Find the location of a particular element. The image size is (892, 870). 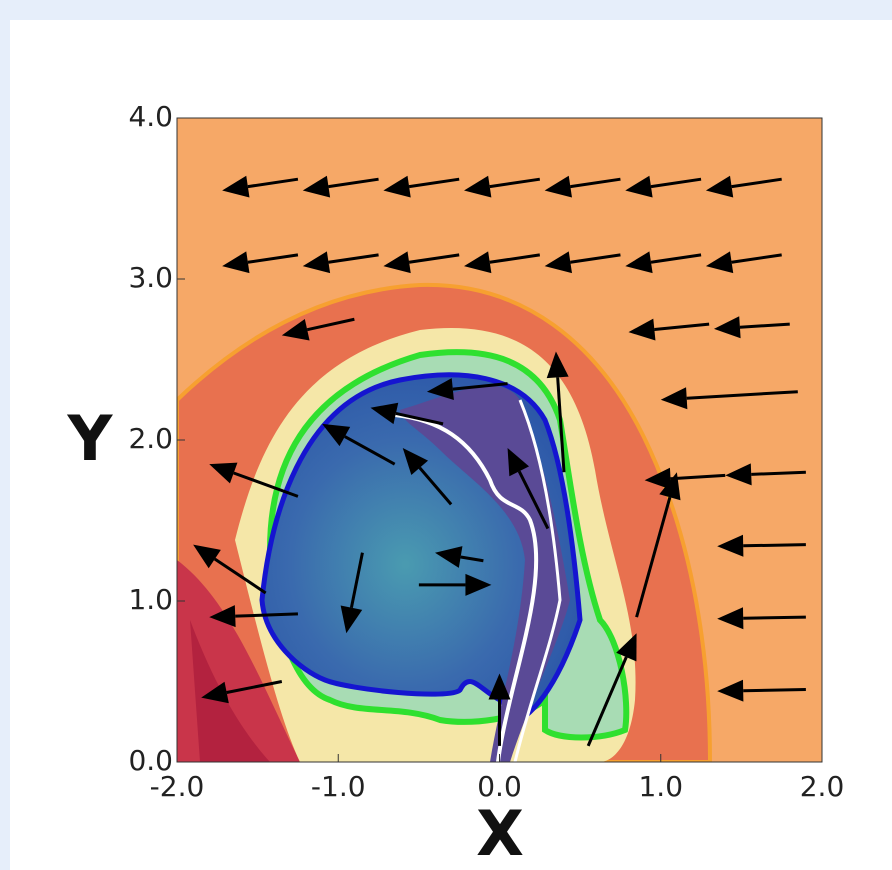

x-tick-label: -1.0 is located at coordinates (338, 786).